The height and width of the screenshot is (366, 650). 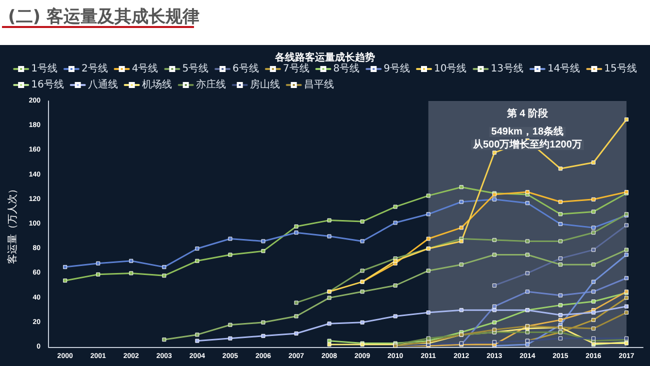 I want to click on legend-label: 16号线, so click(x=47, y=84).